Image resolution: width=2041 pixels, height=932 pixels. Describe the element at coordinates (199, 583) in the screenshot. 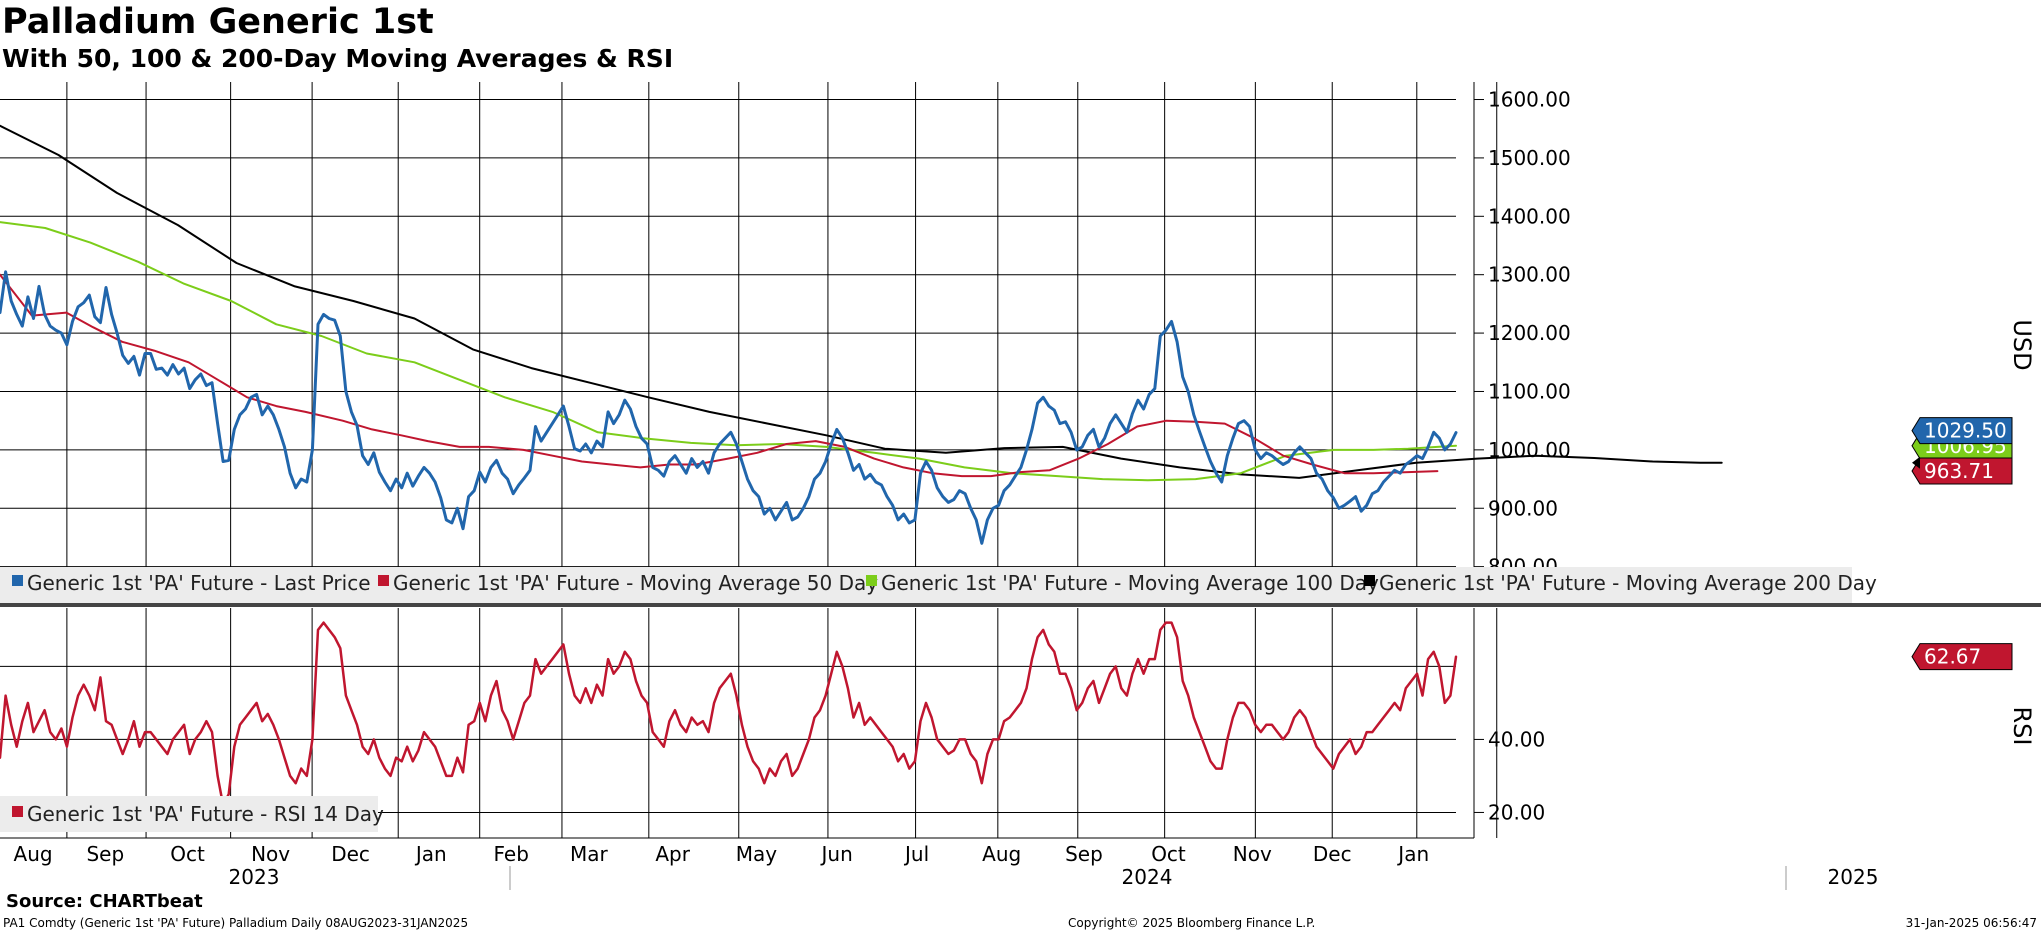

I see `legend-label-price: Generic 1st 'PA' Future - Last Price` at that location.